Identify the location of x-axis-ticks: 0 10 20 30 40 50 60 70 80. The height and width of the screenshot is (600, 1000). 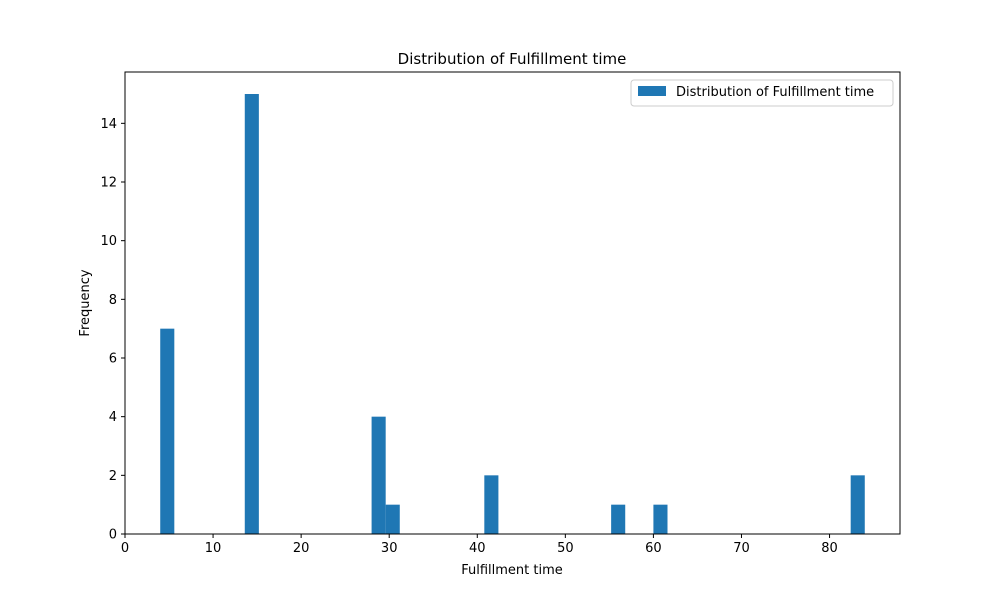
(479, 545).